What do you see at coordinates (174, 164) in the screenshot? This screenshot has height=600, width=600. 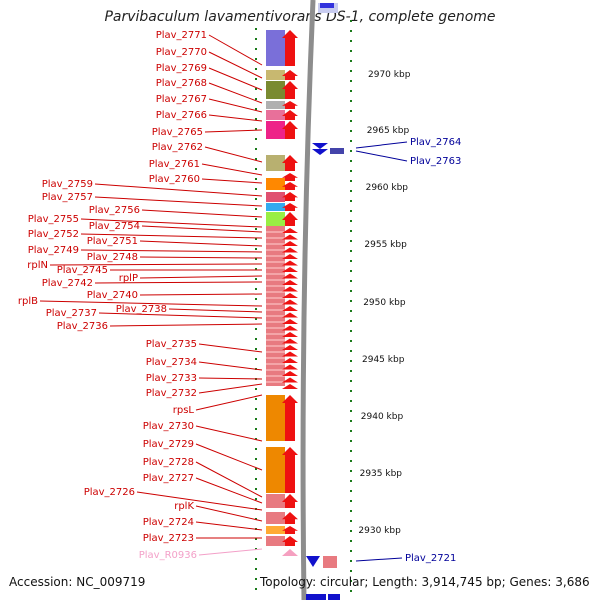 I see `gene-label: Plav_2761` at bounding box center [174, 164].